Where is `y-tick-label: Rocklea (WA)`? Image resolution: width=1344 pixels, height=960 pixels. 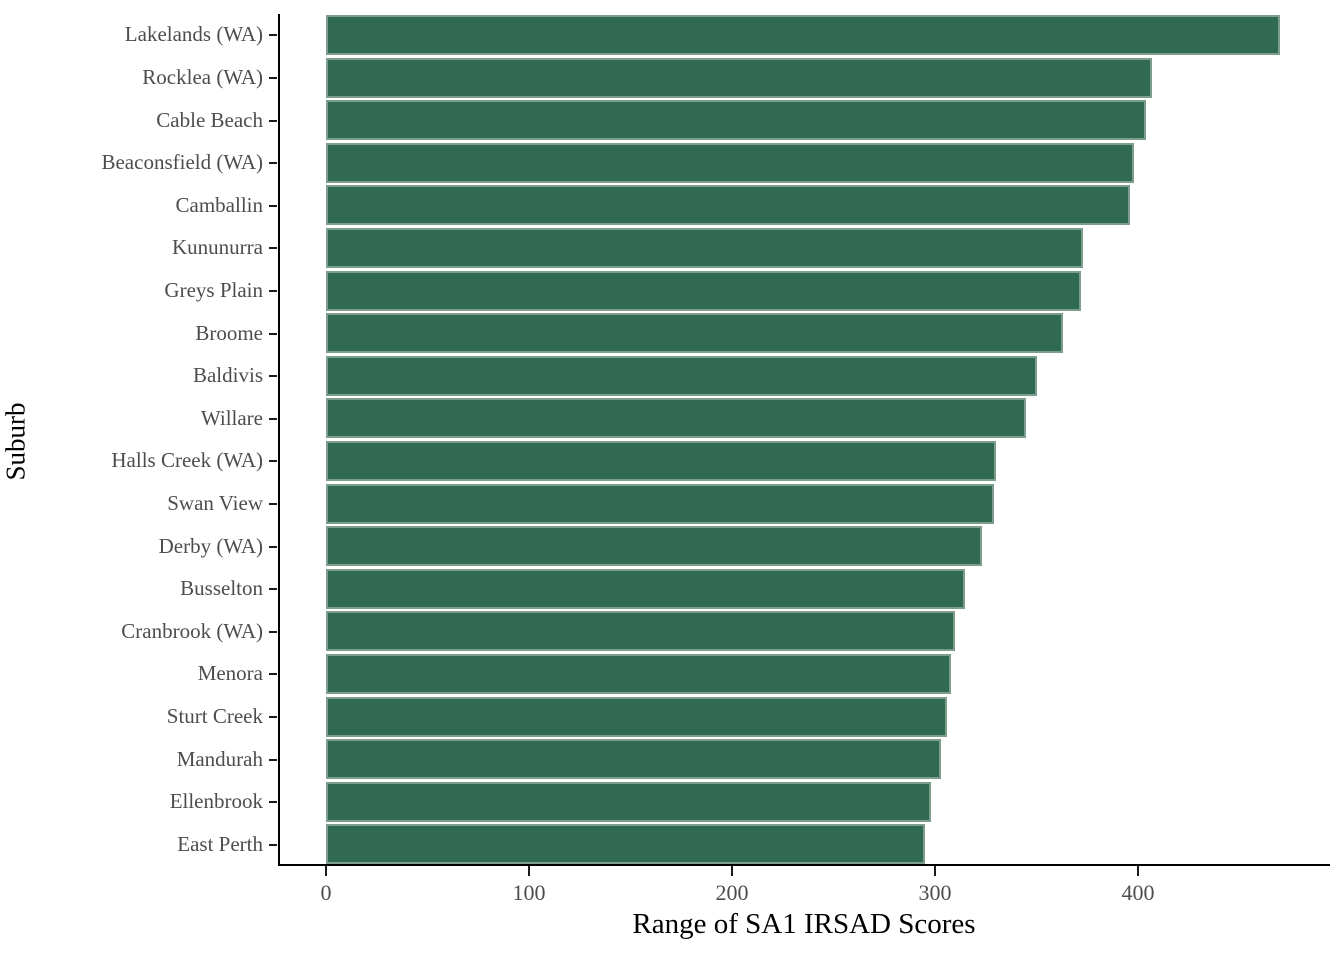 y-tick-label: Rocklea (WA) is located at coordinates (202, 76).